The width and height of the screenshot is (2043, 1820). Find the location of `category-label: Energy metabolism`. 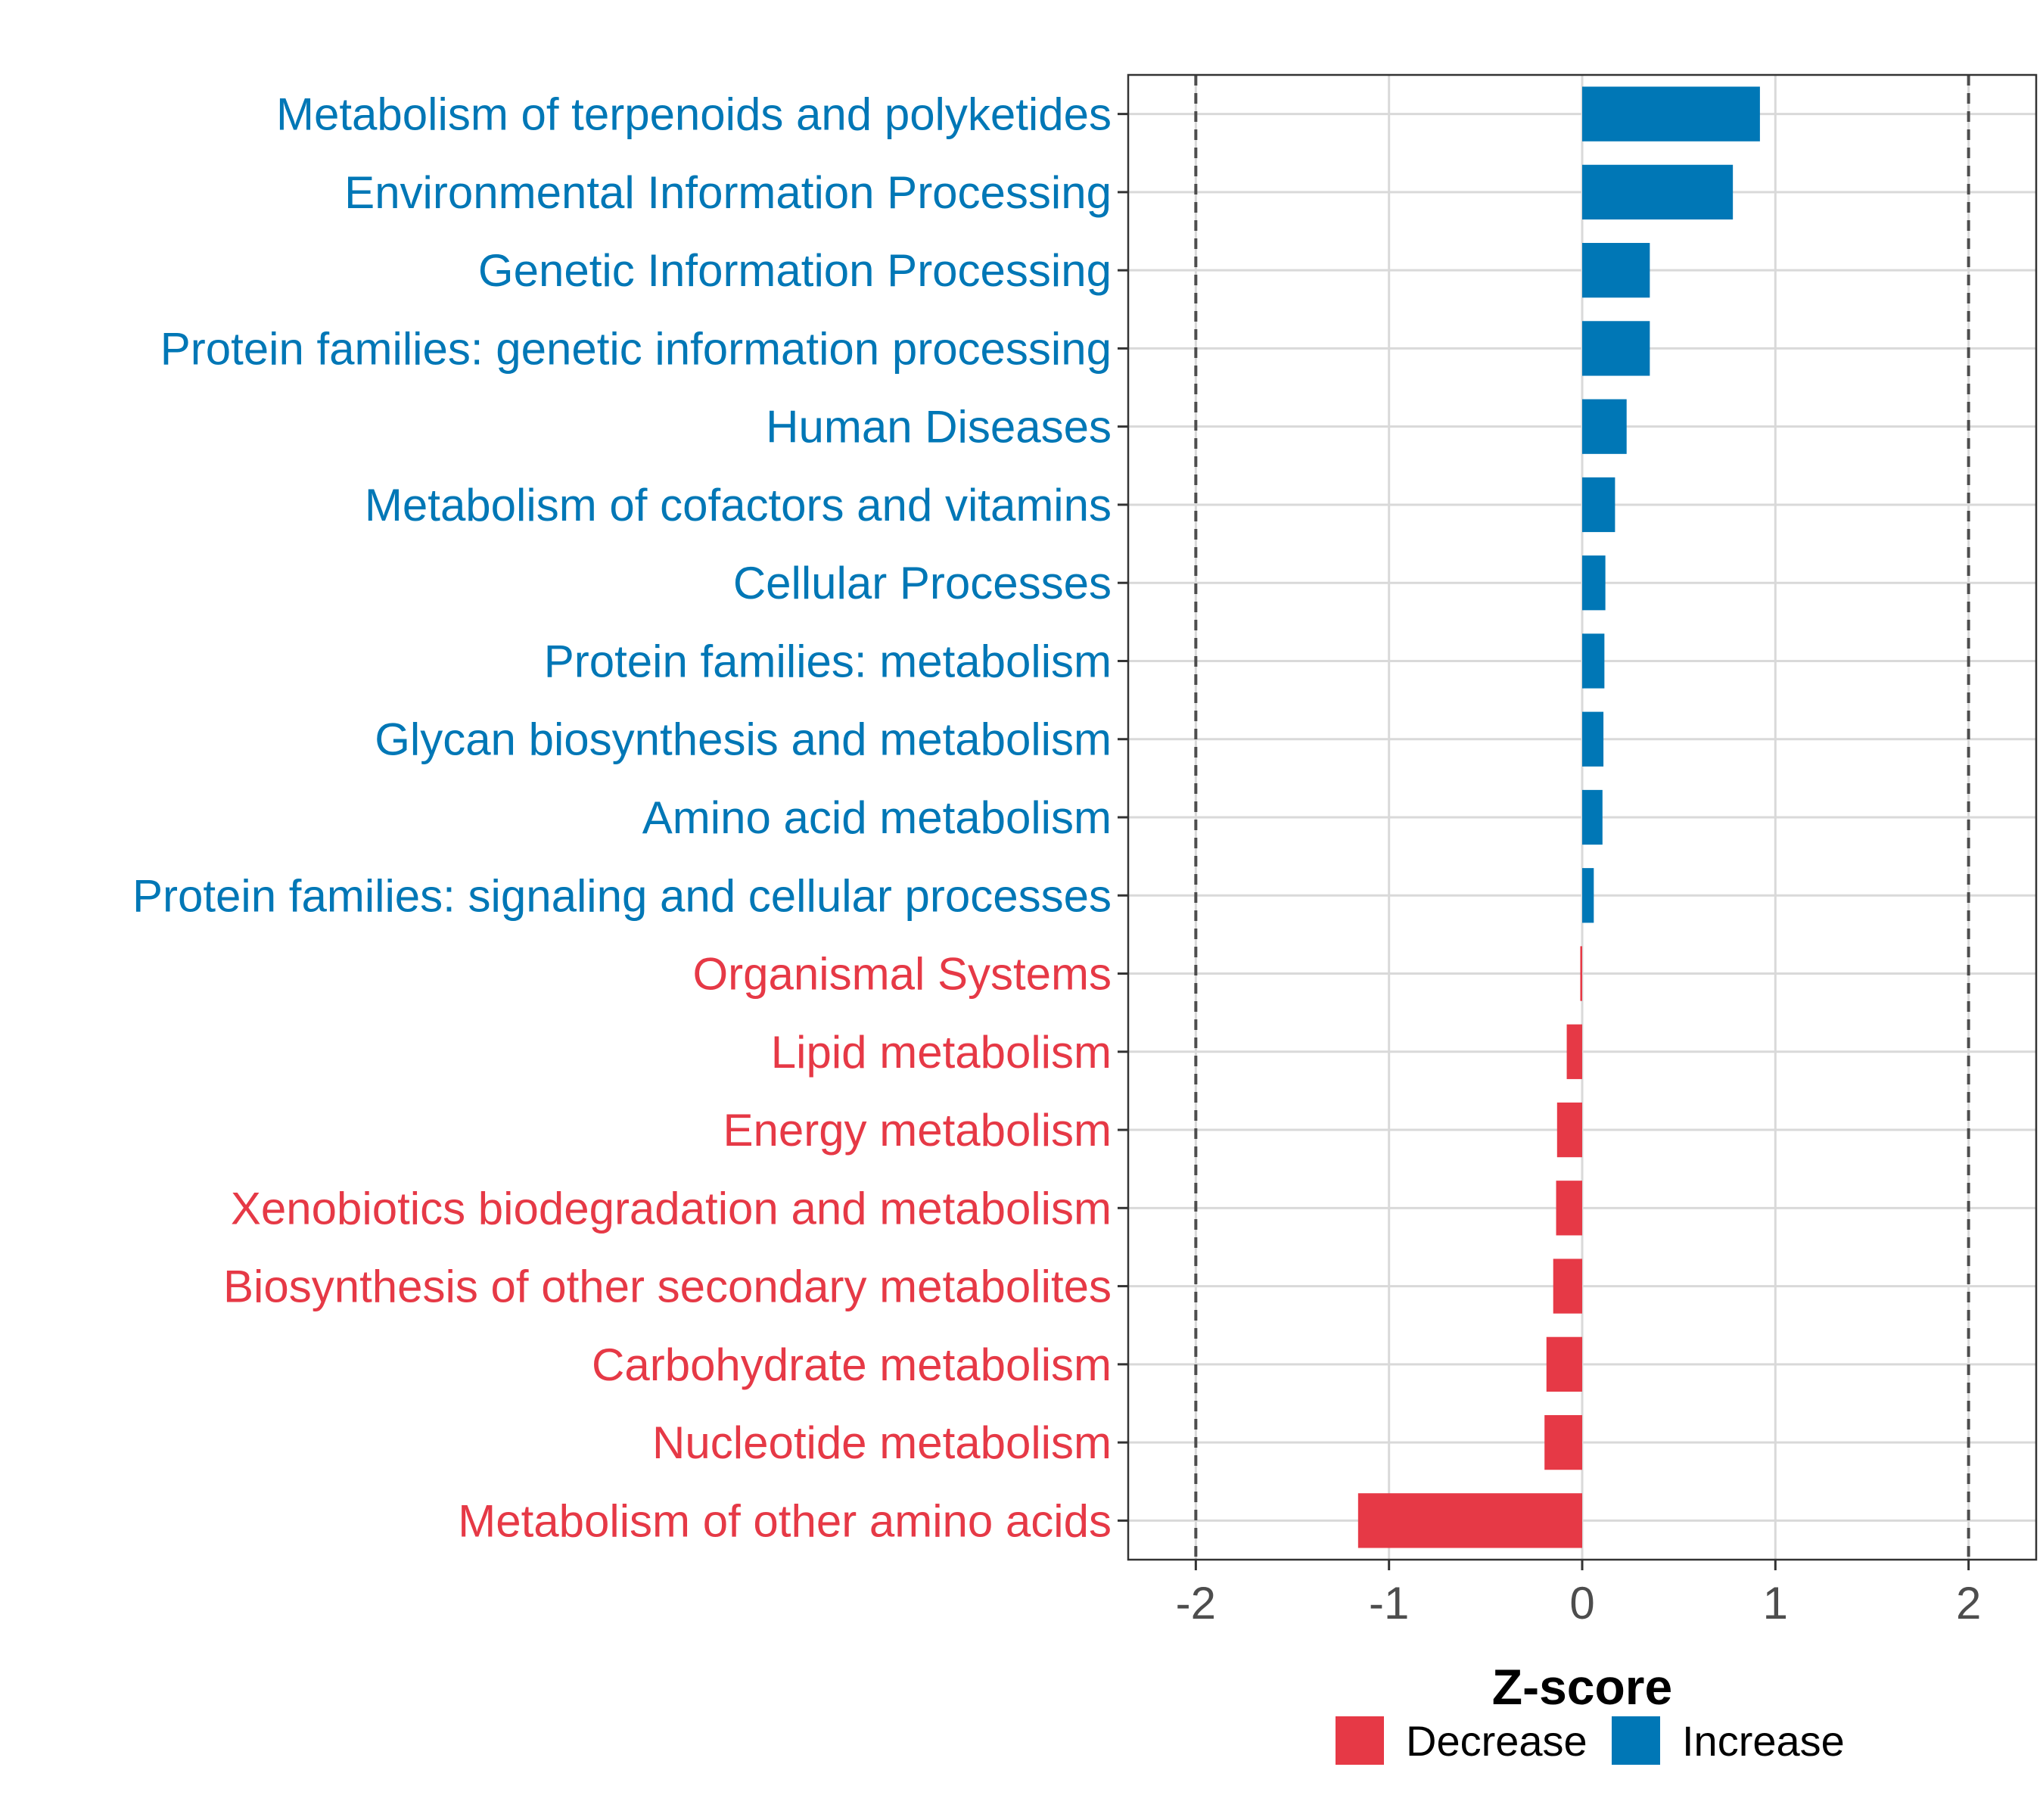

category-label: Energy metabolism is located at coordinates (917, 1130).